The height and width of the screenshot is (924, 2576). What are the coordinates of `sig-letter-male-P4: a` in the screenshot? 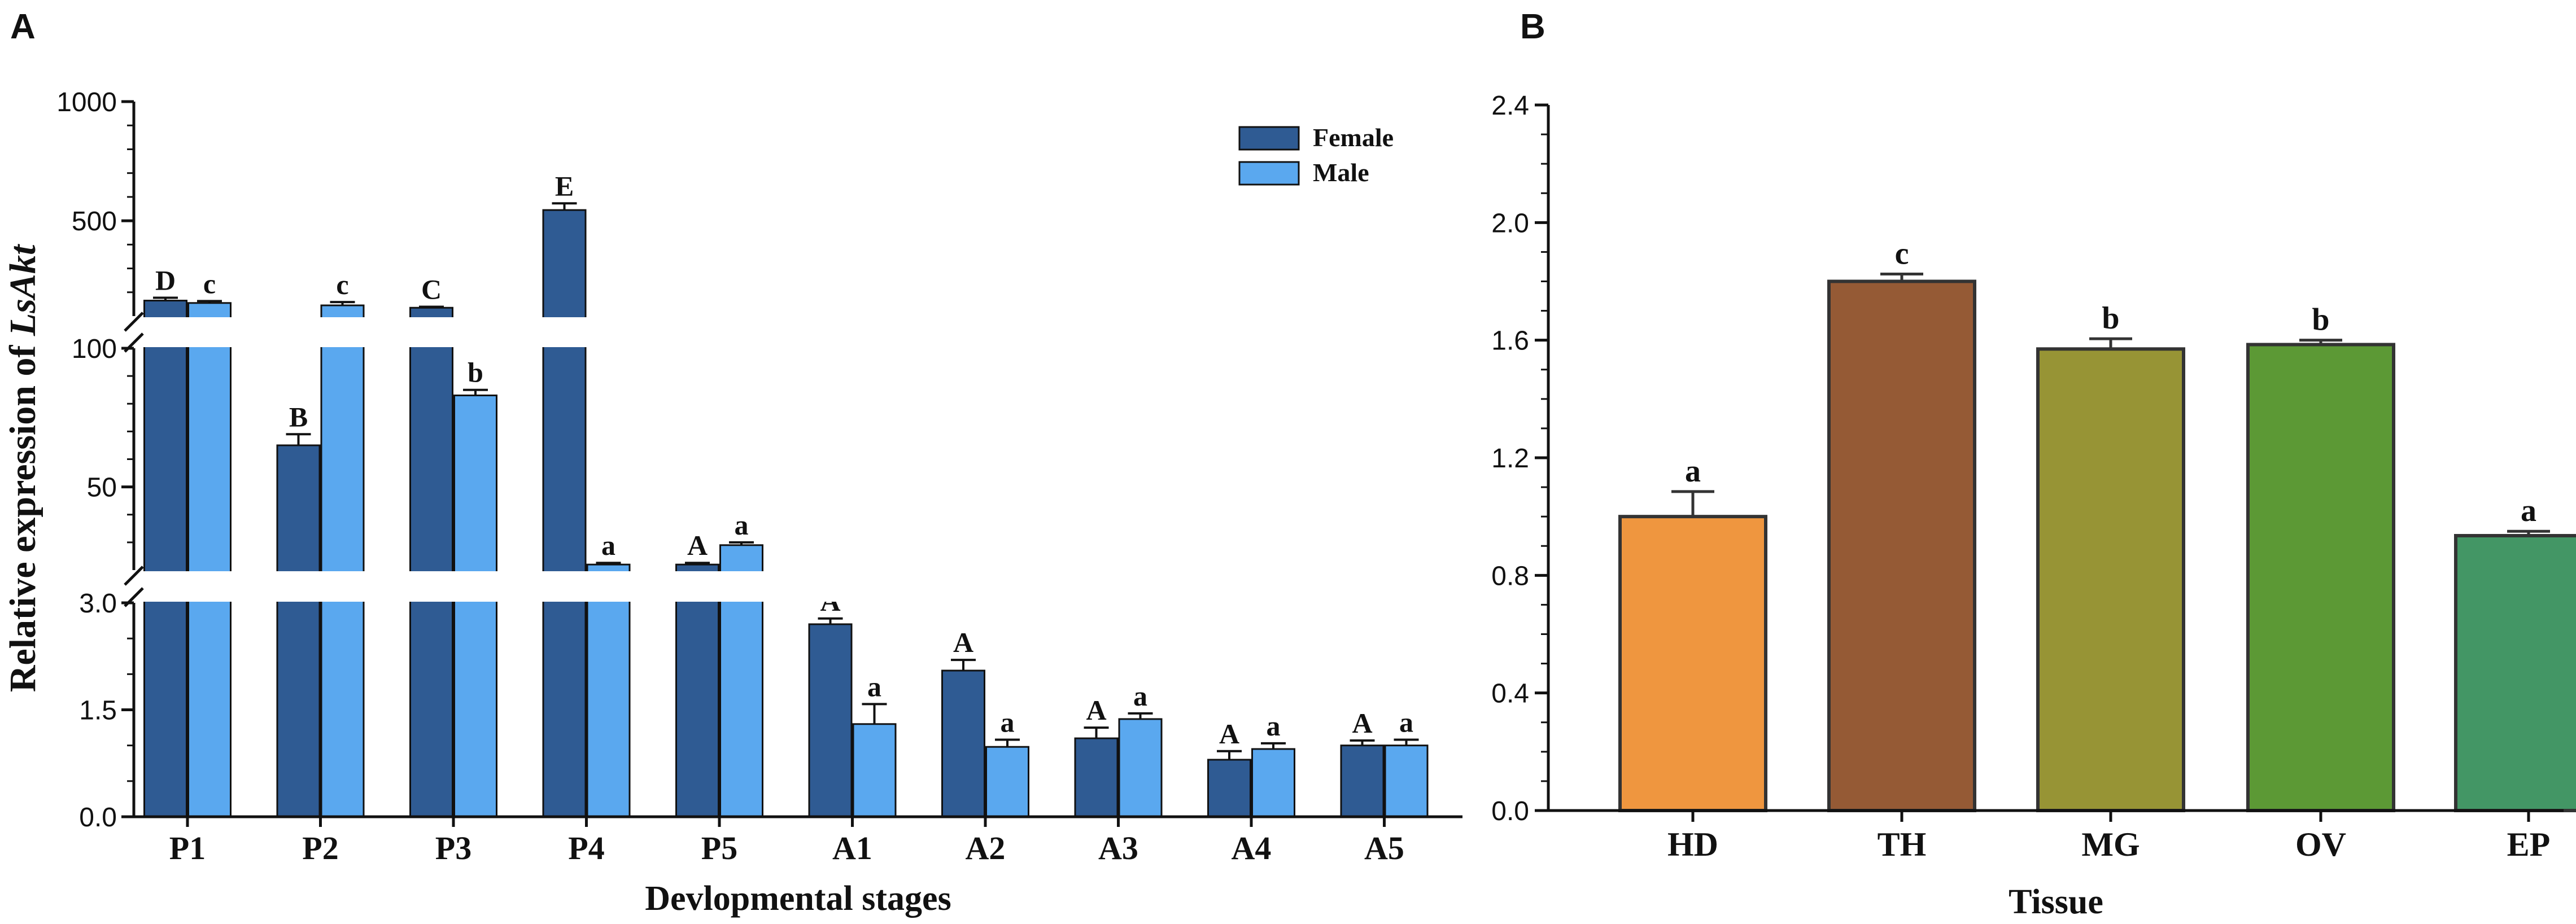 It's located at (608, 545).